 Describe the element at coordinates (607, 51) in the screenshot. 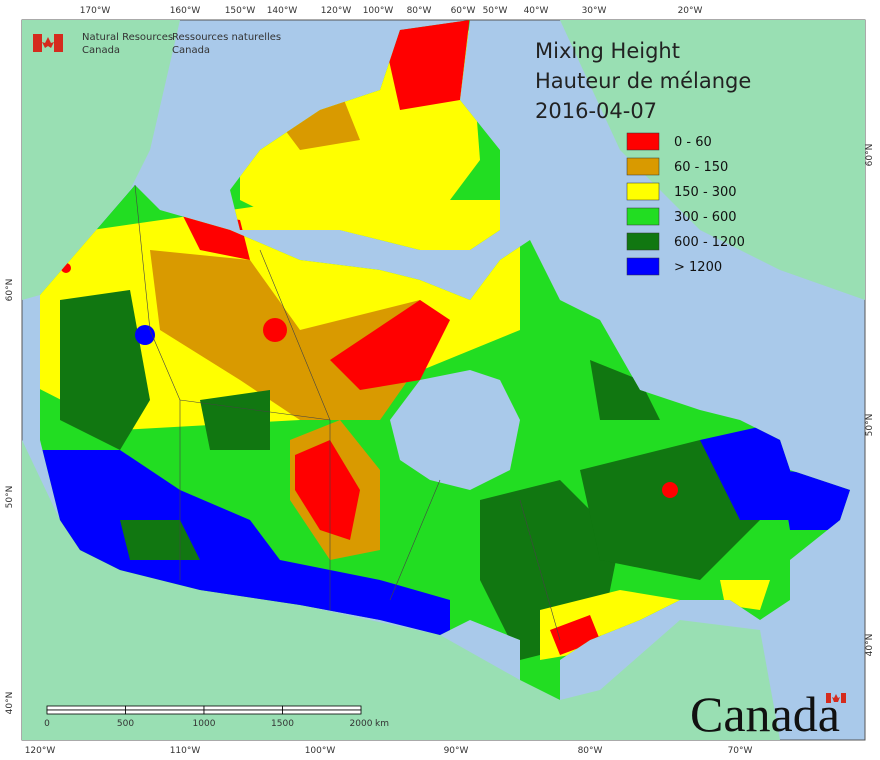

I see `title: Mixing Height` at that location.